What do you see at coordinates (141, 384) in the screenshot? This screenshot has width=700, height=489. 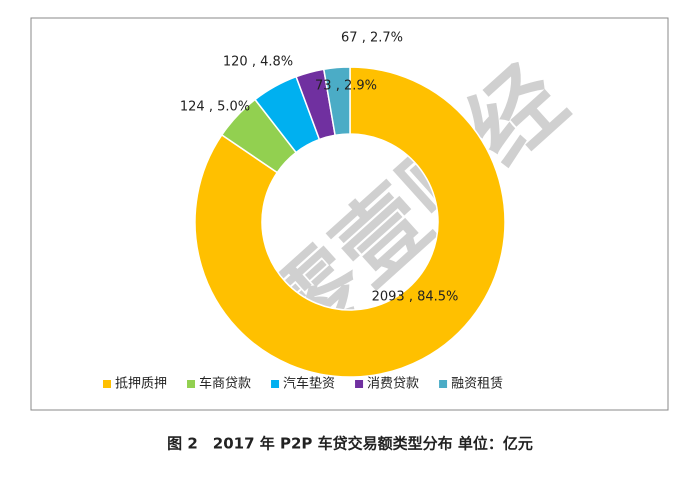 I see `legend-label: 抵押质押` at bounding box center [141, 384].